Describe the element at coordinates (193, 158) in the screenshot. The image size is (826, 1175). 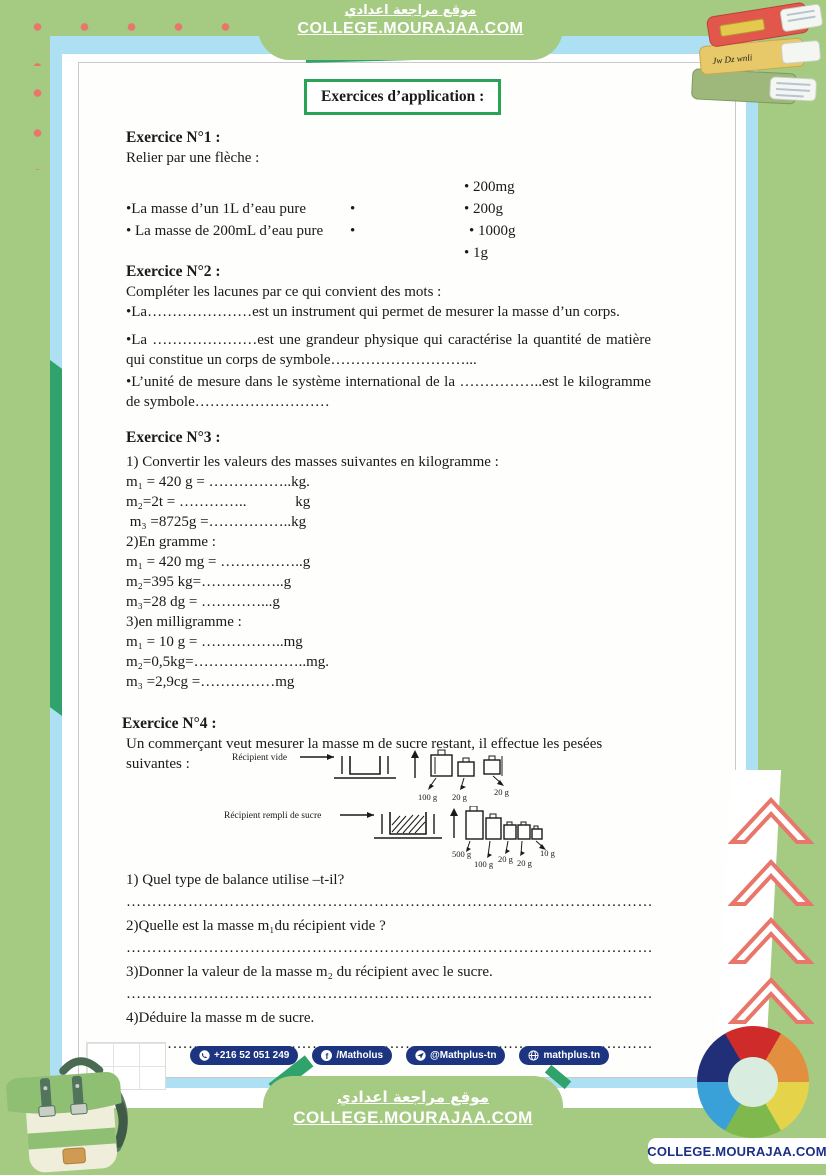
I see `ex1-intro: Relier par une flèche :` at that location.